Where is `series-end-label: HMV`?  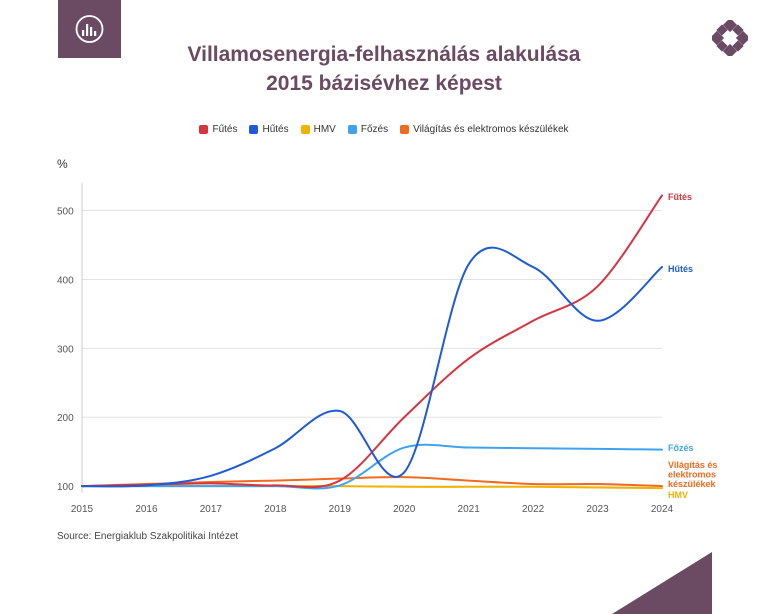 series-end-label: HMV is located at coordinates (678, 495).